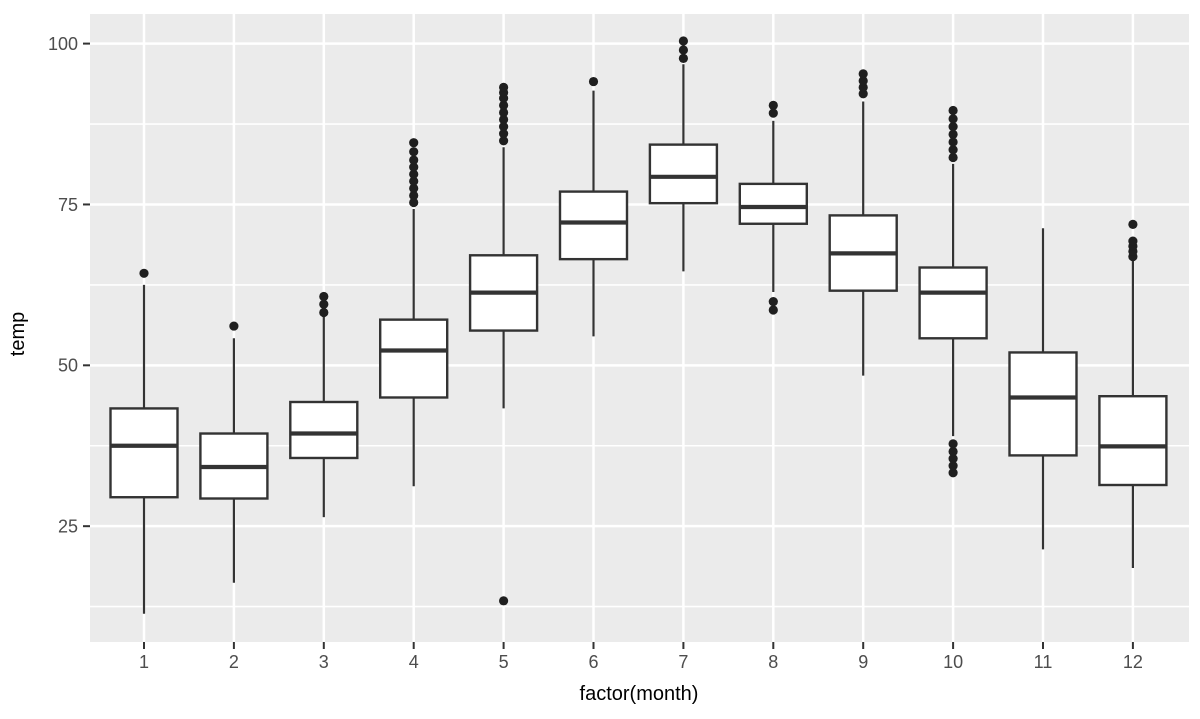 The width and height of the screenshot is (1200, 719). What do you see at coordinates (68, 526) in the screenshot?
I see `y-tick-label: 25` at bounding box center [68, 526].